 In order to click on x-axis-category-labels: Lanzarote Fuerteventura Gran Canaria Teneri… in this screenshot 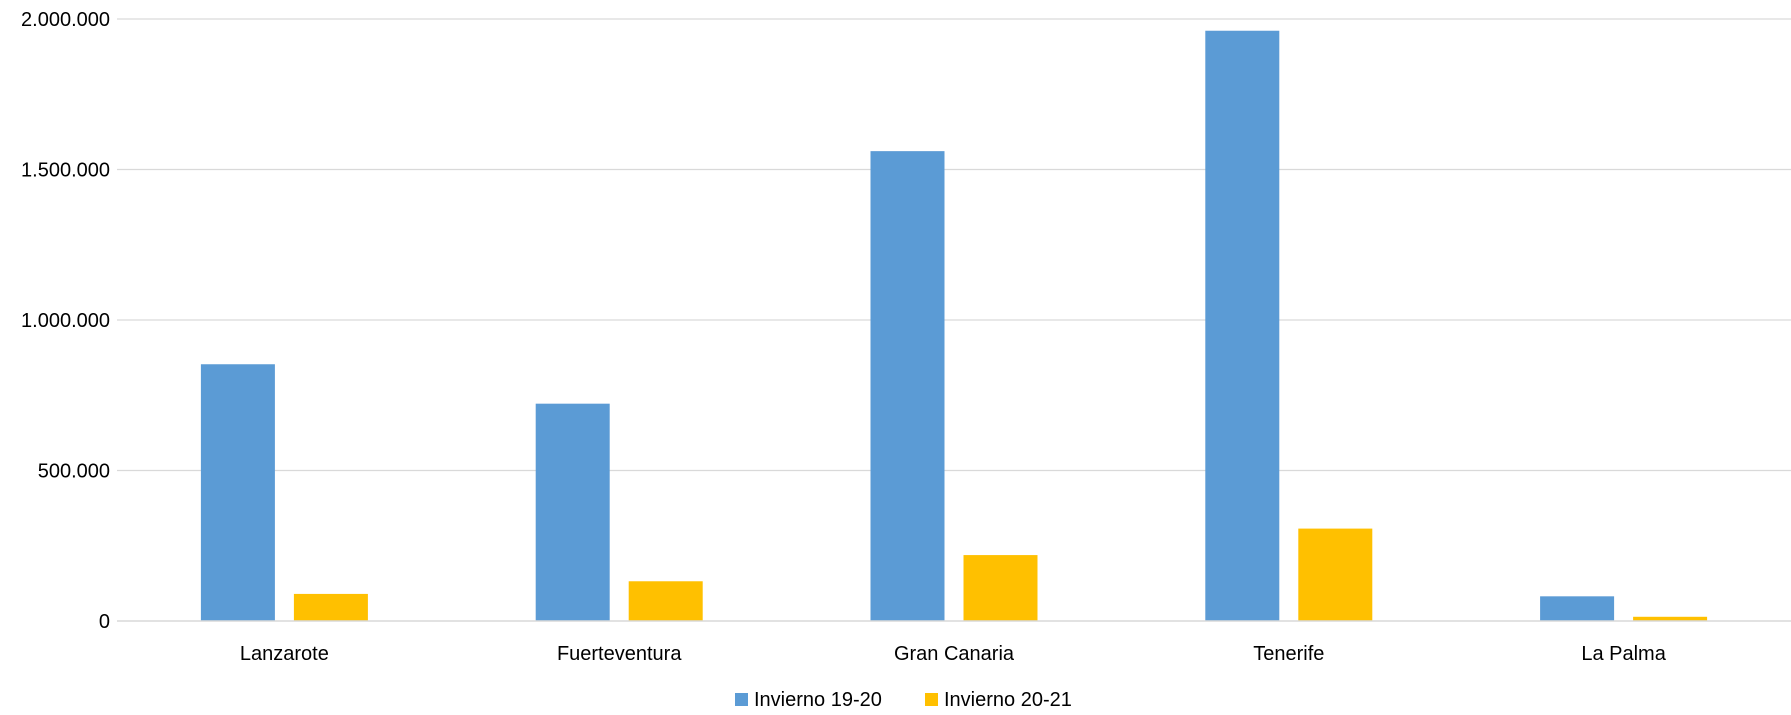, I will do `click(953, 654)`.